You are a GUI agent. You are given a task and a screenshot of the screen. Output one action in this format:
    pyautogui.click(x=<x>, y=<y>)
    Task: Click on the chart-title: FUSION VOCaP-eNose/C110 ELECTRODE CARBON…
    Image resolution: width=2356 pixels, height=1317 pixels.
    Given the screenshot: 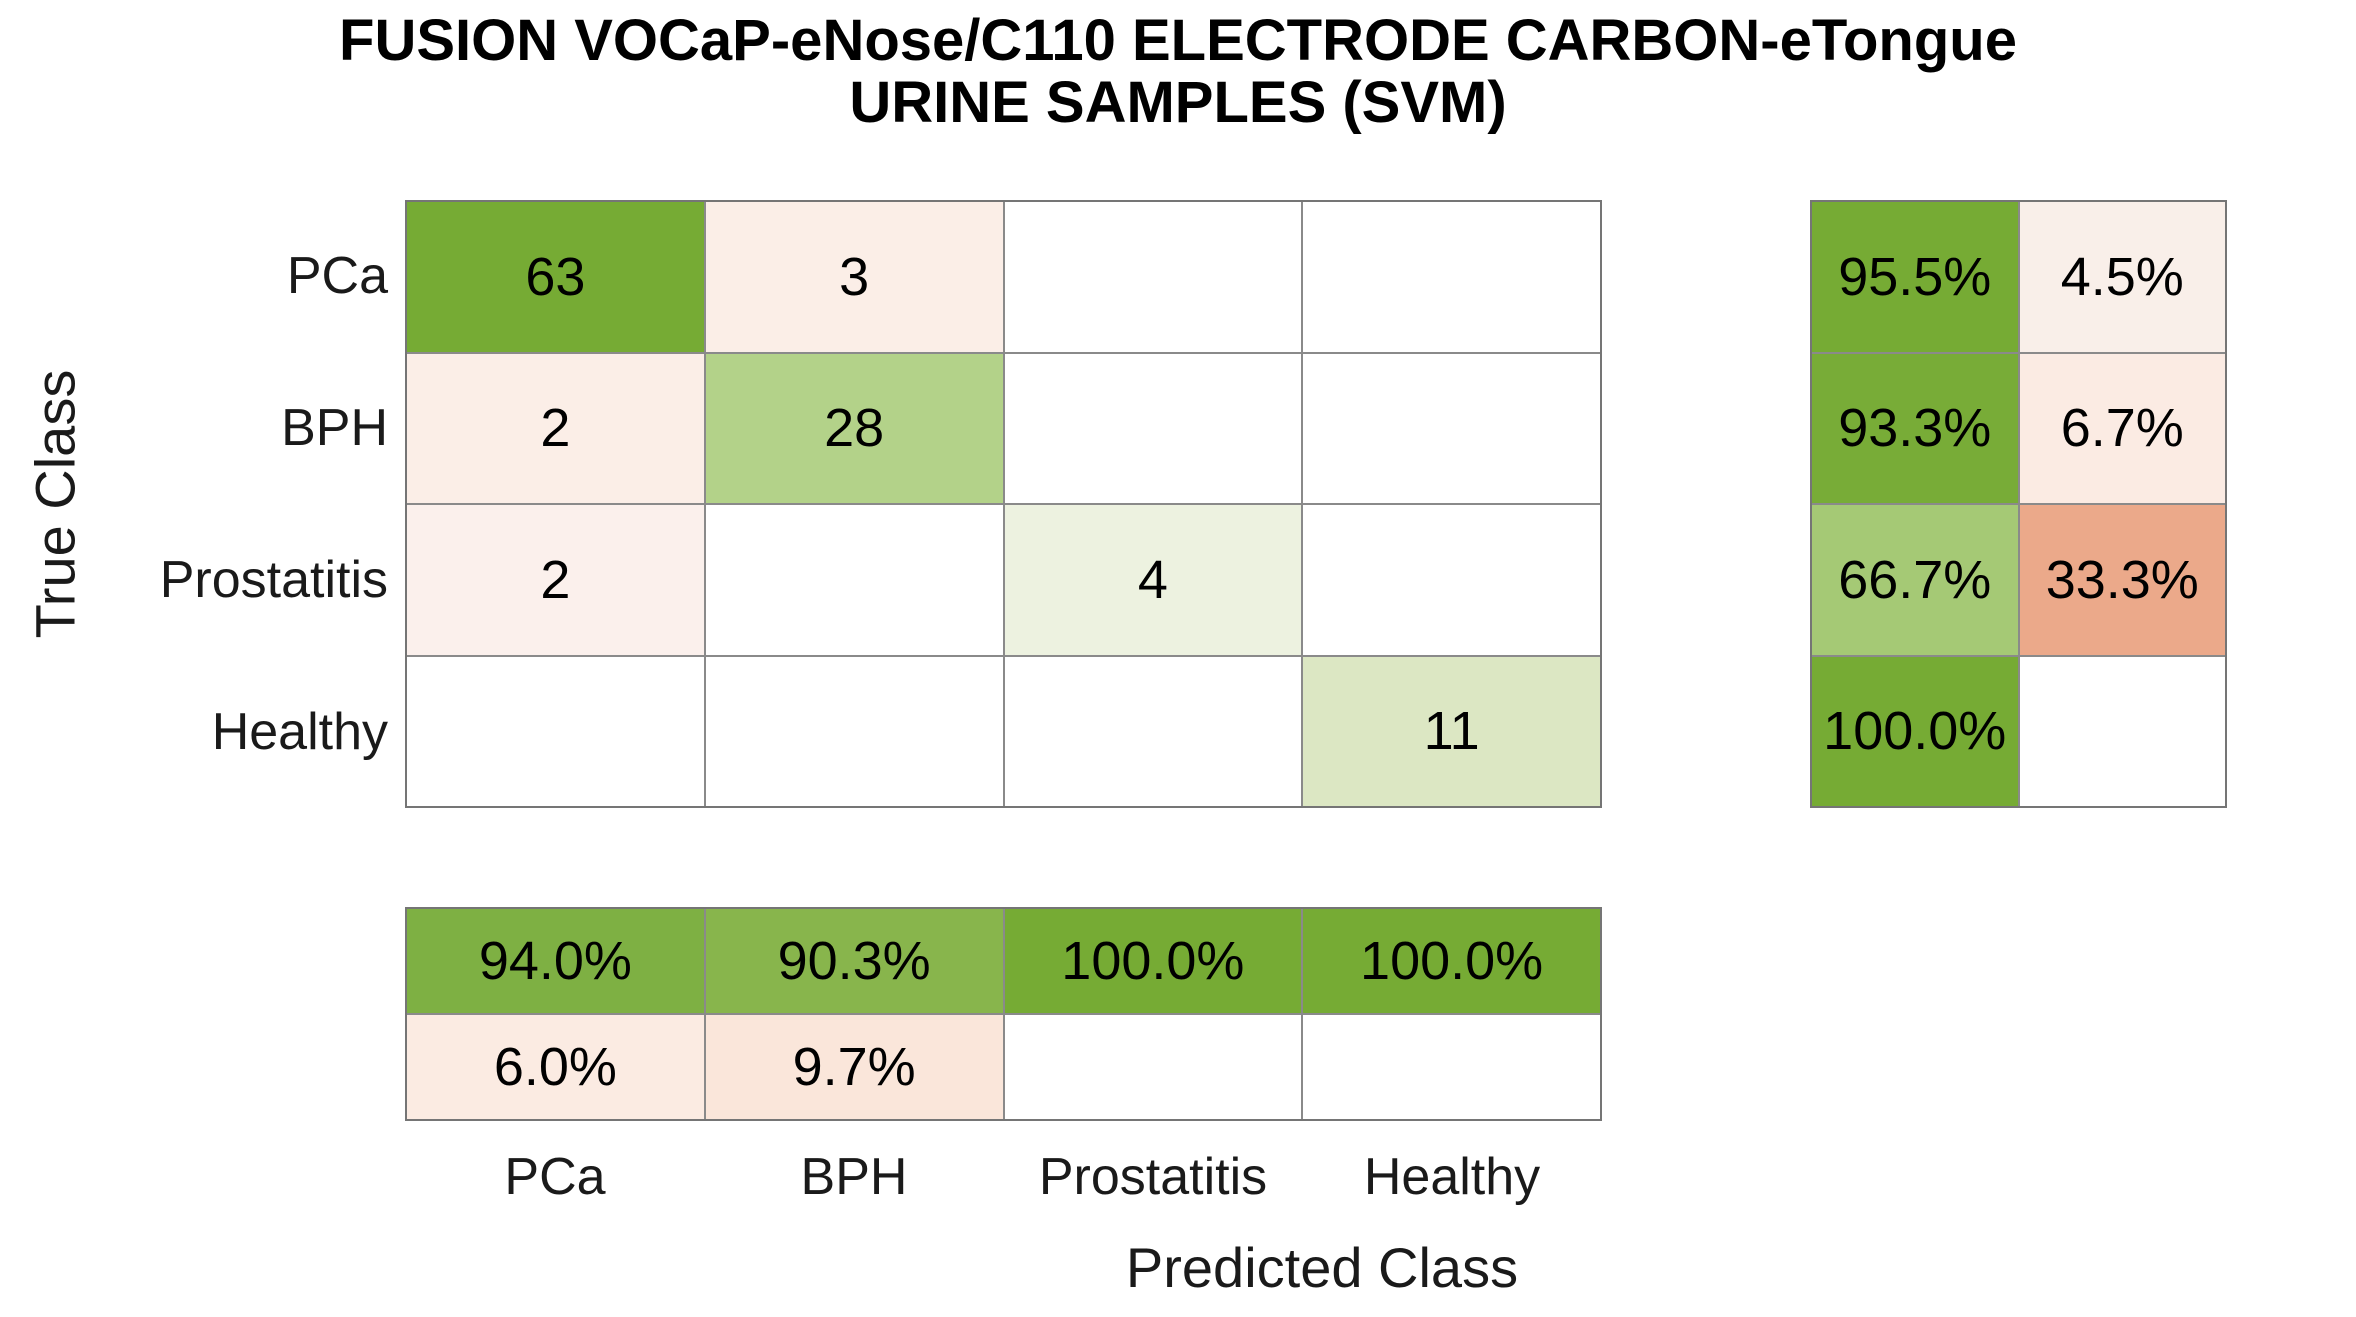 What is the action you would take?
    pyautogui.click(x=1178, y=72)
    